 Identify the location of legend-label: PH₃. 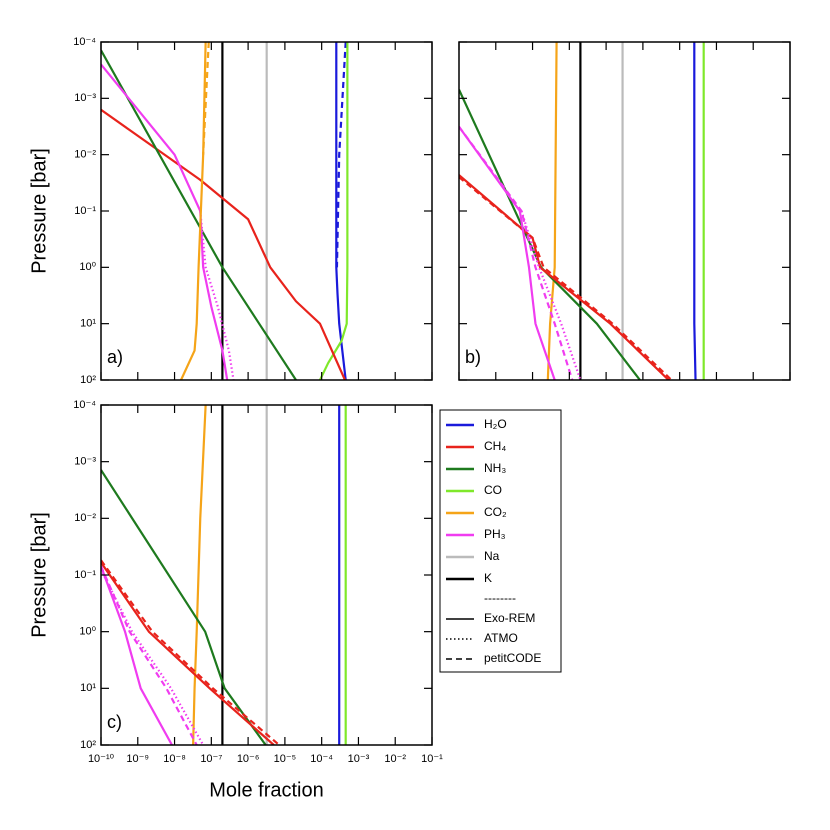
(495, 534).